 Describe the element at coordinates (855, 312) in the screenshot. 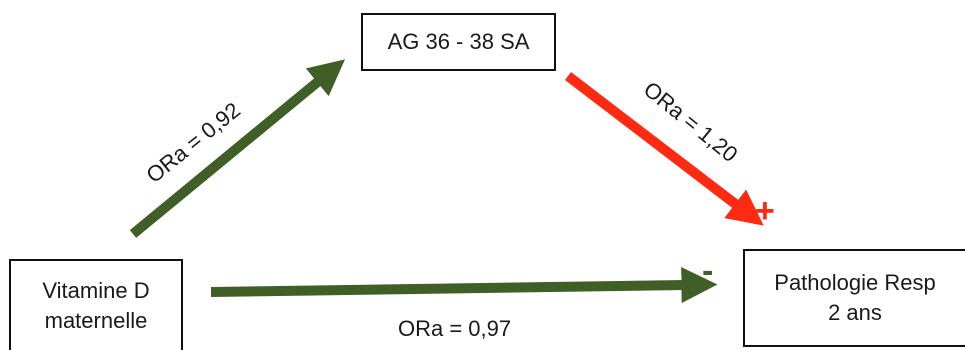

I see `node-pathologie-line2: 2 ans` at that location.